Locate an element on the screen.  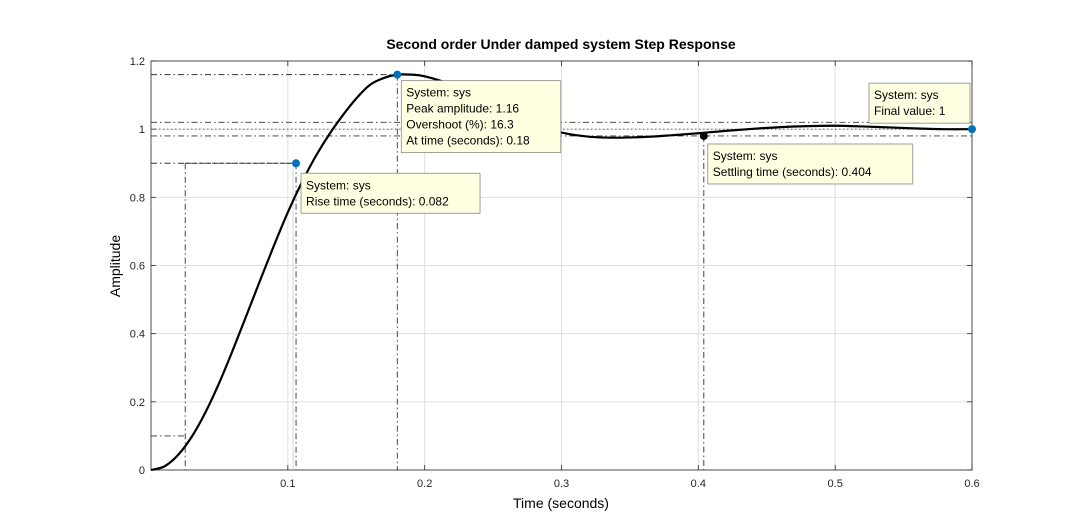
x-tick-label: 0.1 is located at coordinates (287, 484).